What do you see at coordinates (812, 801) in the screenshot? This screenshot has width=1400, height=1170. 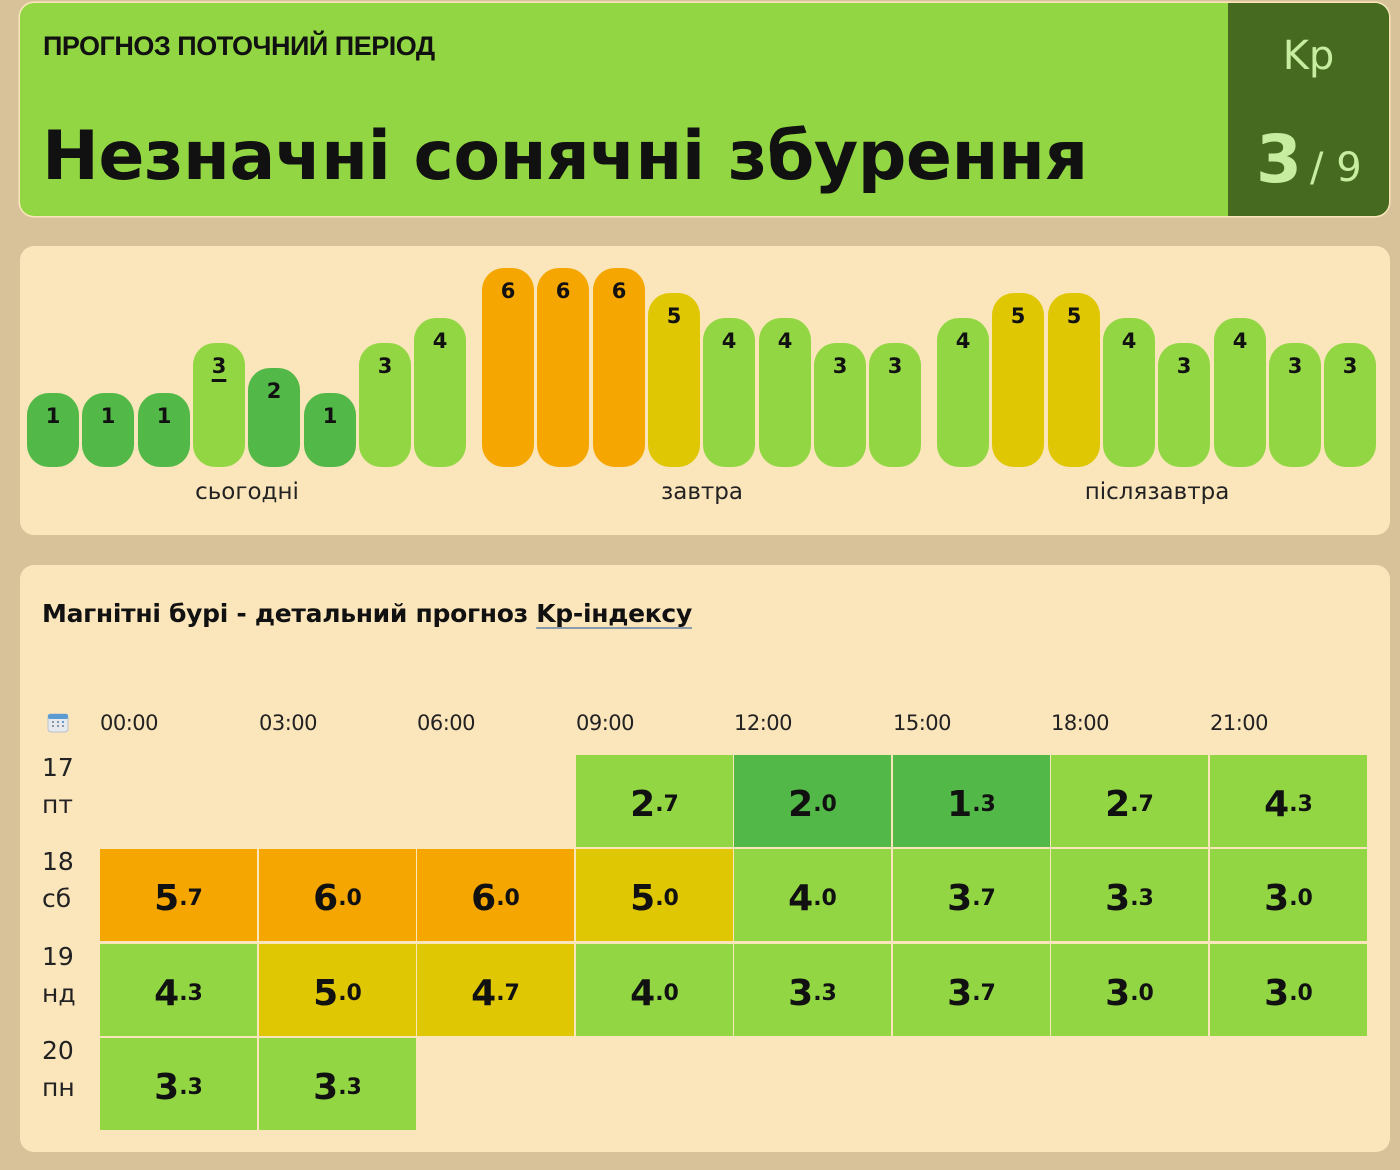 I see `kp-forecast-cell: 2.0` at bounding box center [812, 801].